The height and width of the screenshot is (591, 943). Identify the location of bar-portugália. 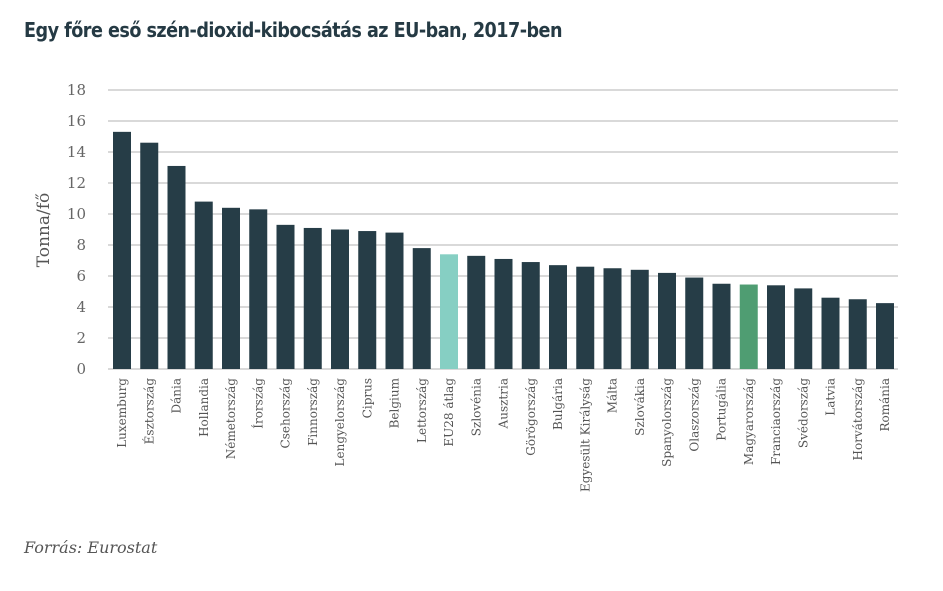
(721, 326).